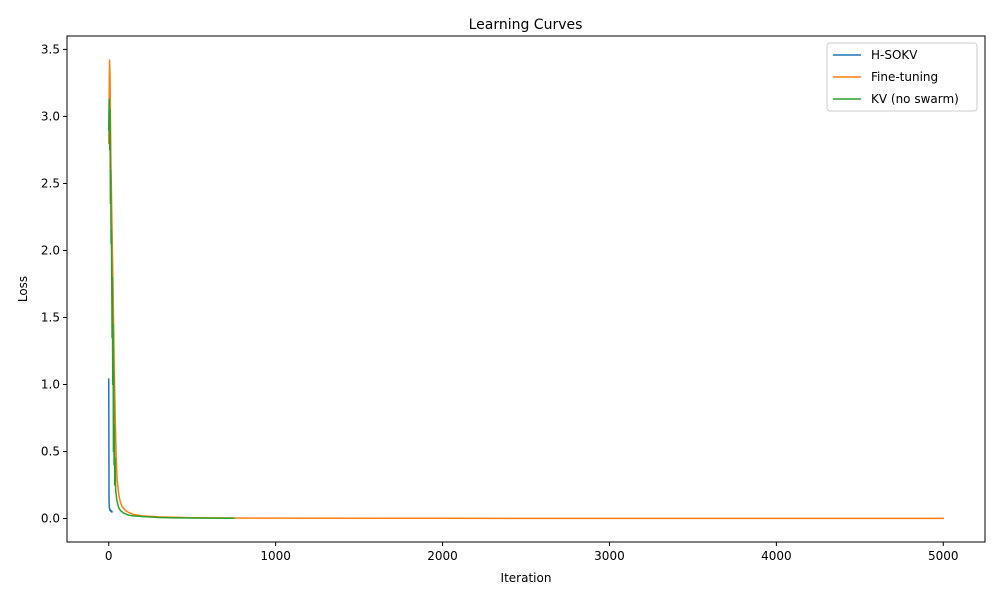  Describe the element at coordinates (50, 317) in the screenshot. I see `y-tick-label: 1.5` at that location.